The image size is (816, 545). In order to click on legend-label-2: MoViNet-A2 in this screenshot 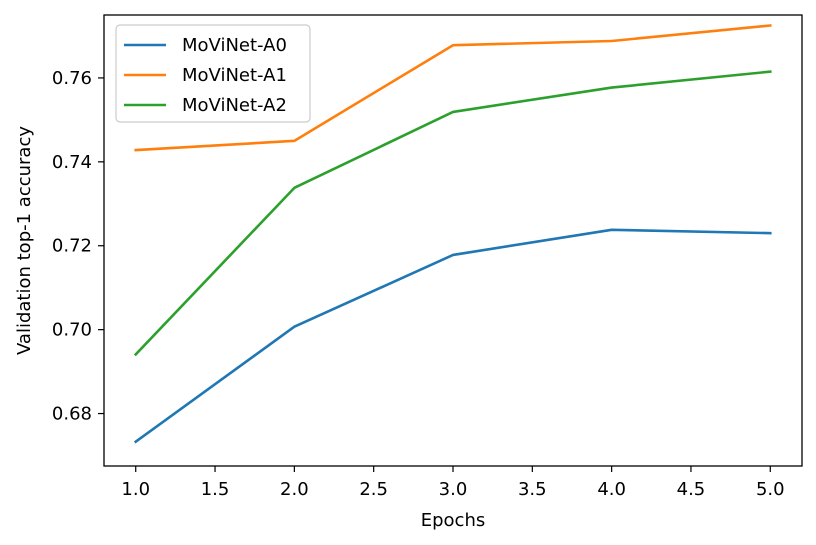, I will do `click(234, 105)`.